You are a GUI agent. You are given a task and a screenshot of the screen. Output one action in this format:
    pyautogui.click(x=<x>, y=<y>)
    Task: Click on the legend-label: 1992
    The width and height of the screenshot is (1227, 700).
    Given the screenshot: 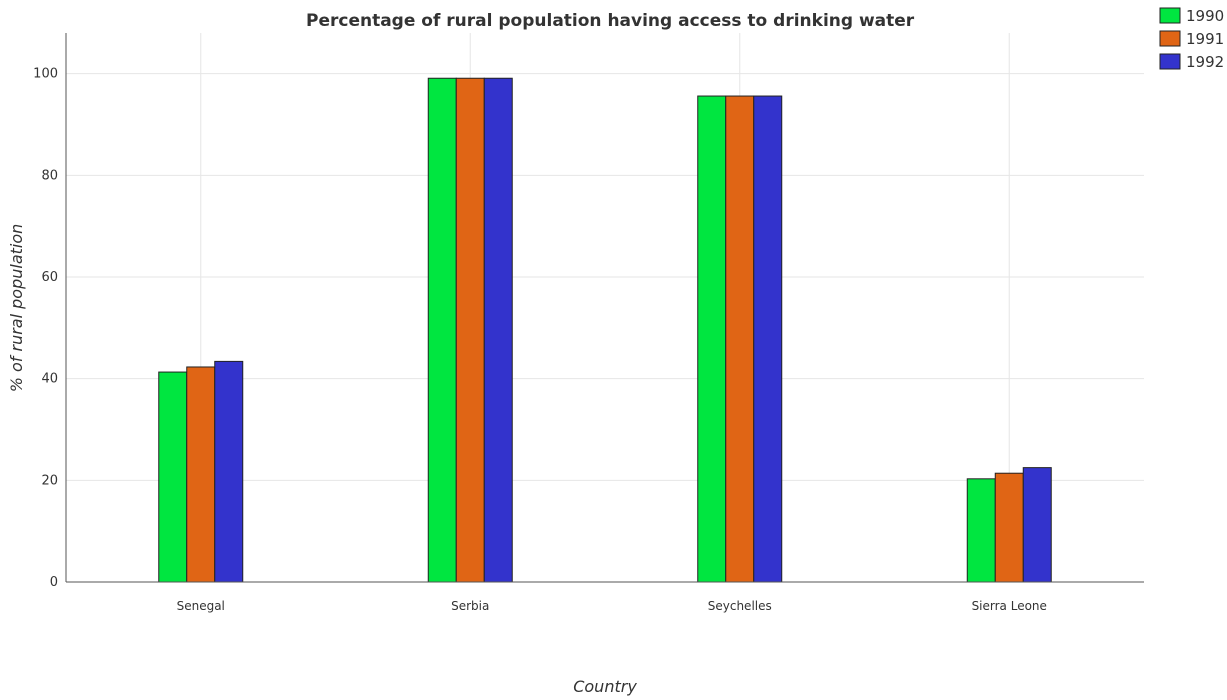 What is the action you would take?
    pyautogui.click(x=1205, y=62)
    